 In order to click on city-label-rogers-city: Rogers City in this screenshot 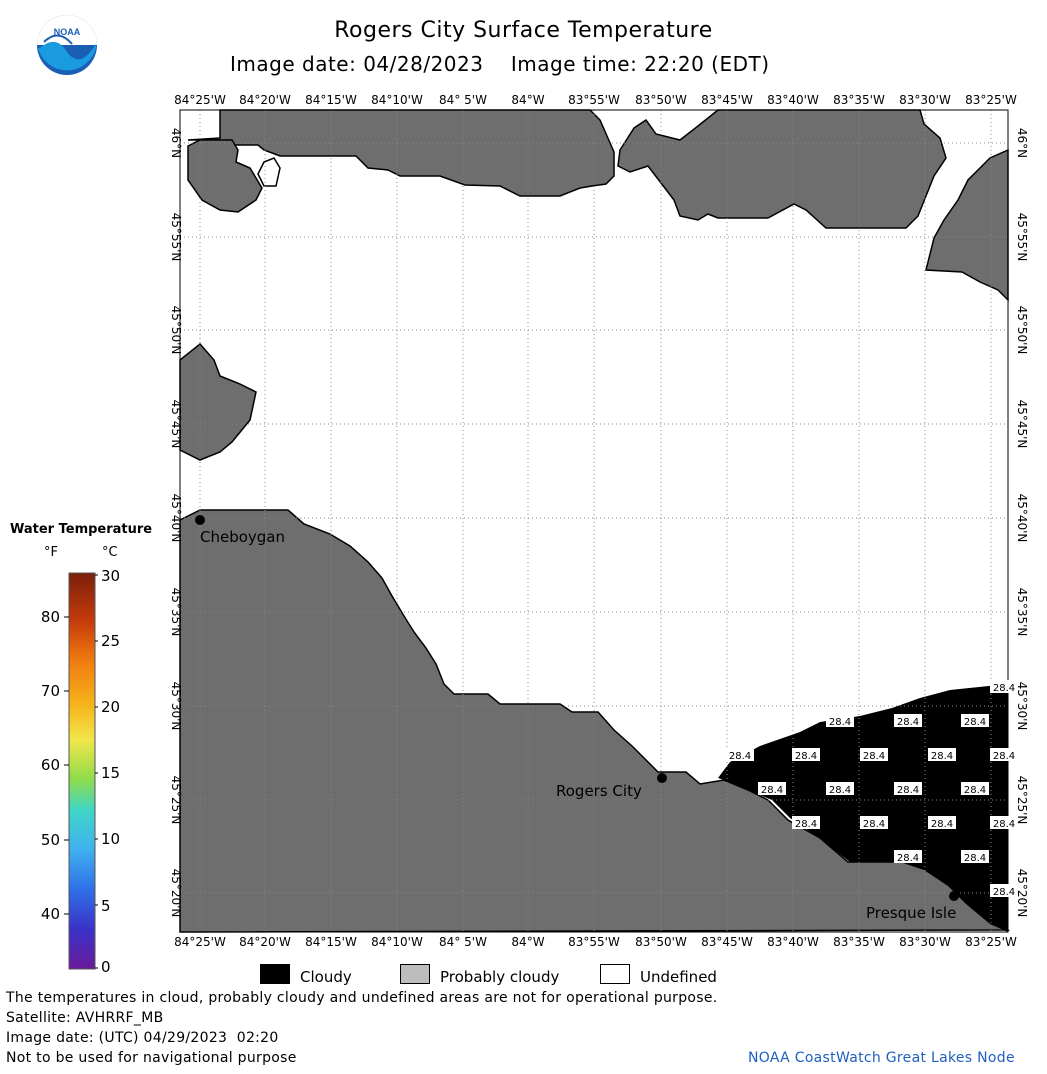, I will do `click(599, 791)`.